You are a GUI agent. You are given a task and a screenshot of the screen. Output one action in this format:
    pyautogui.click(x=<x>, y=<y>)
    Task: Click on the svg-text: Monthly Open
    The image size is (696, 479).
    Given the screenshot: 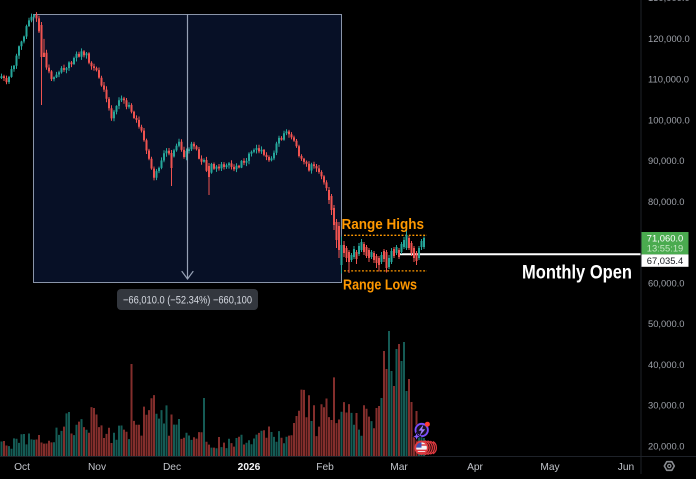 What is the action you would take?
    pyautogui.click(x=577, y=272)
    